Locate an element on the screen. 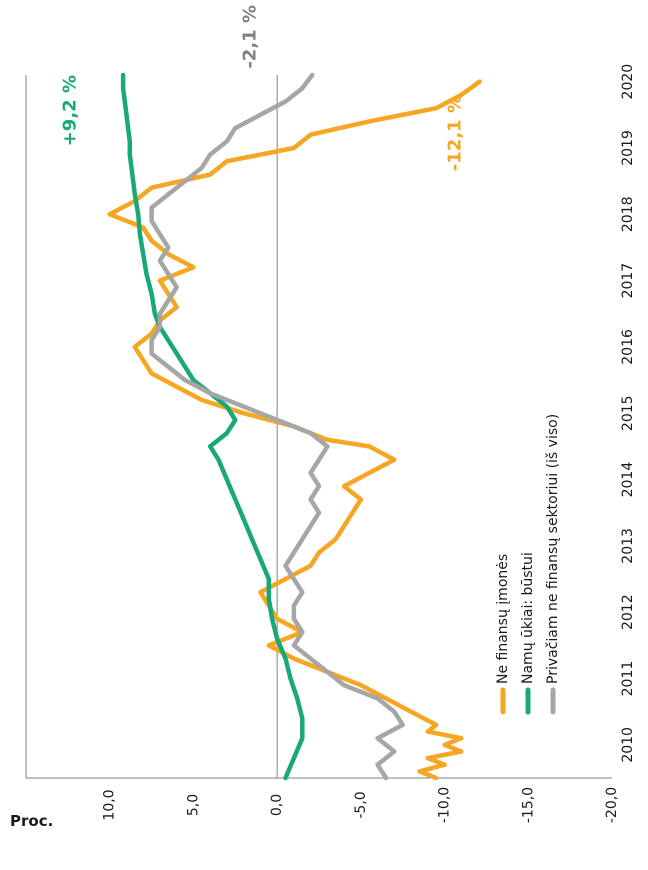  y-tick-labels: -20,0 -15,0 -10,0 -5,0 0,0 5,0 10,0 is located at coordinates (361, 805).